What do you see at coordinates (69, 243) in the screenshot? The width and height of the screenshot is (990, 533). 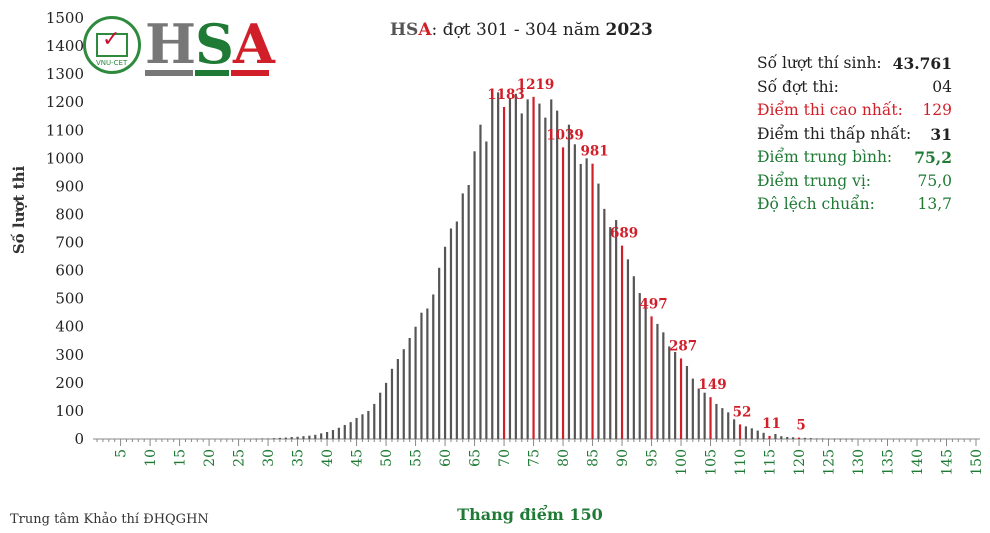 I see `y-tick-label: 700` at bounding box center [69, 243].